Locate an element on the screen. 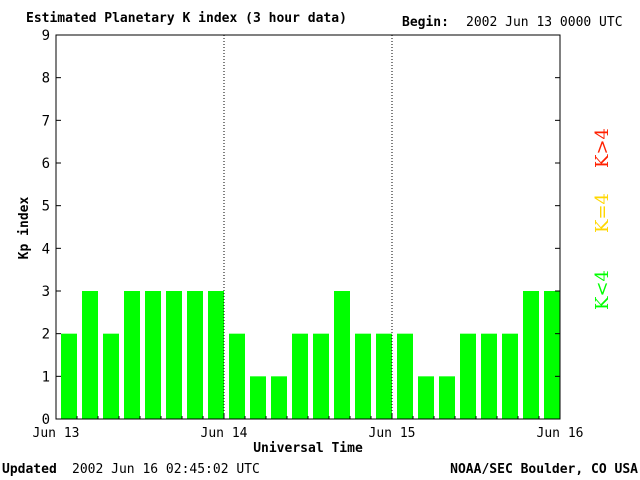  y-tick-label-7: 7 is located at coordinates (46, 121).